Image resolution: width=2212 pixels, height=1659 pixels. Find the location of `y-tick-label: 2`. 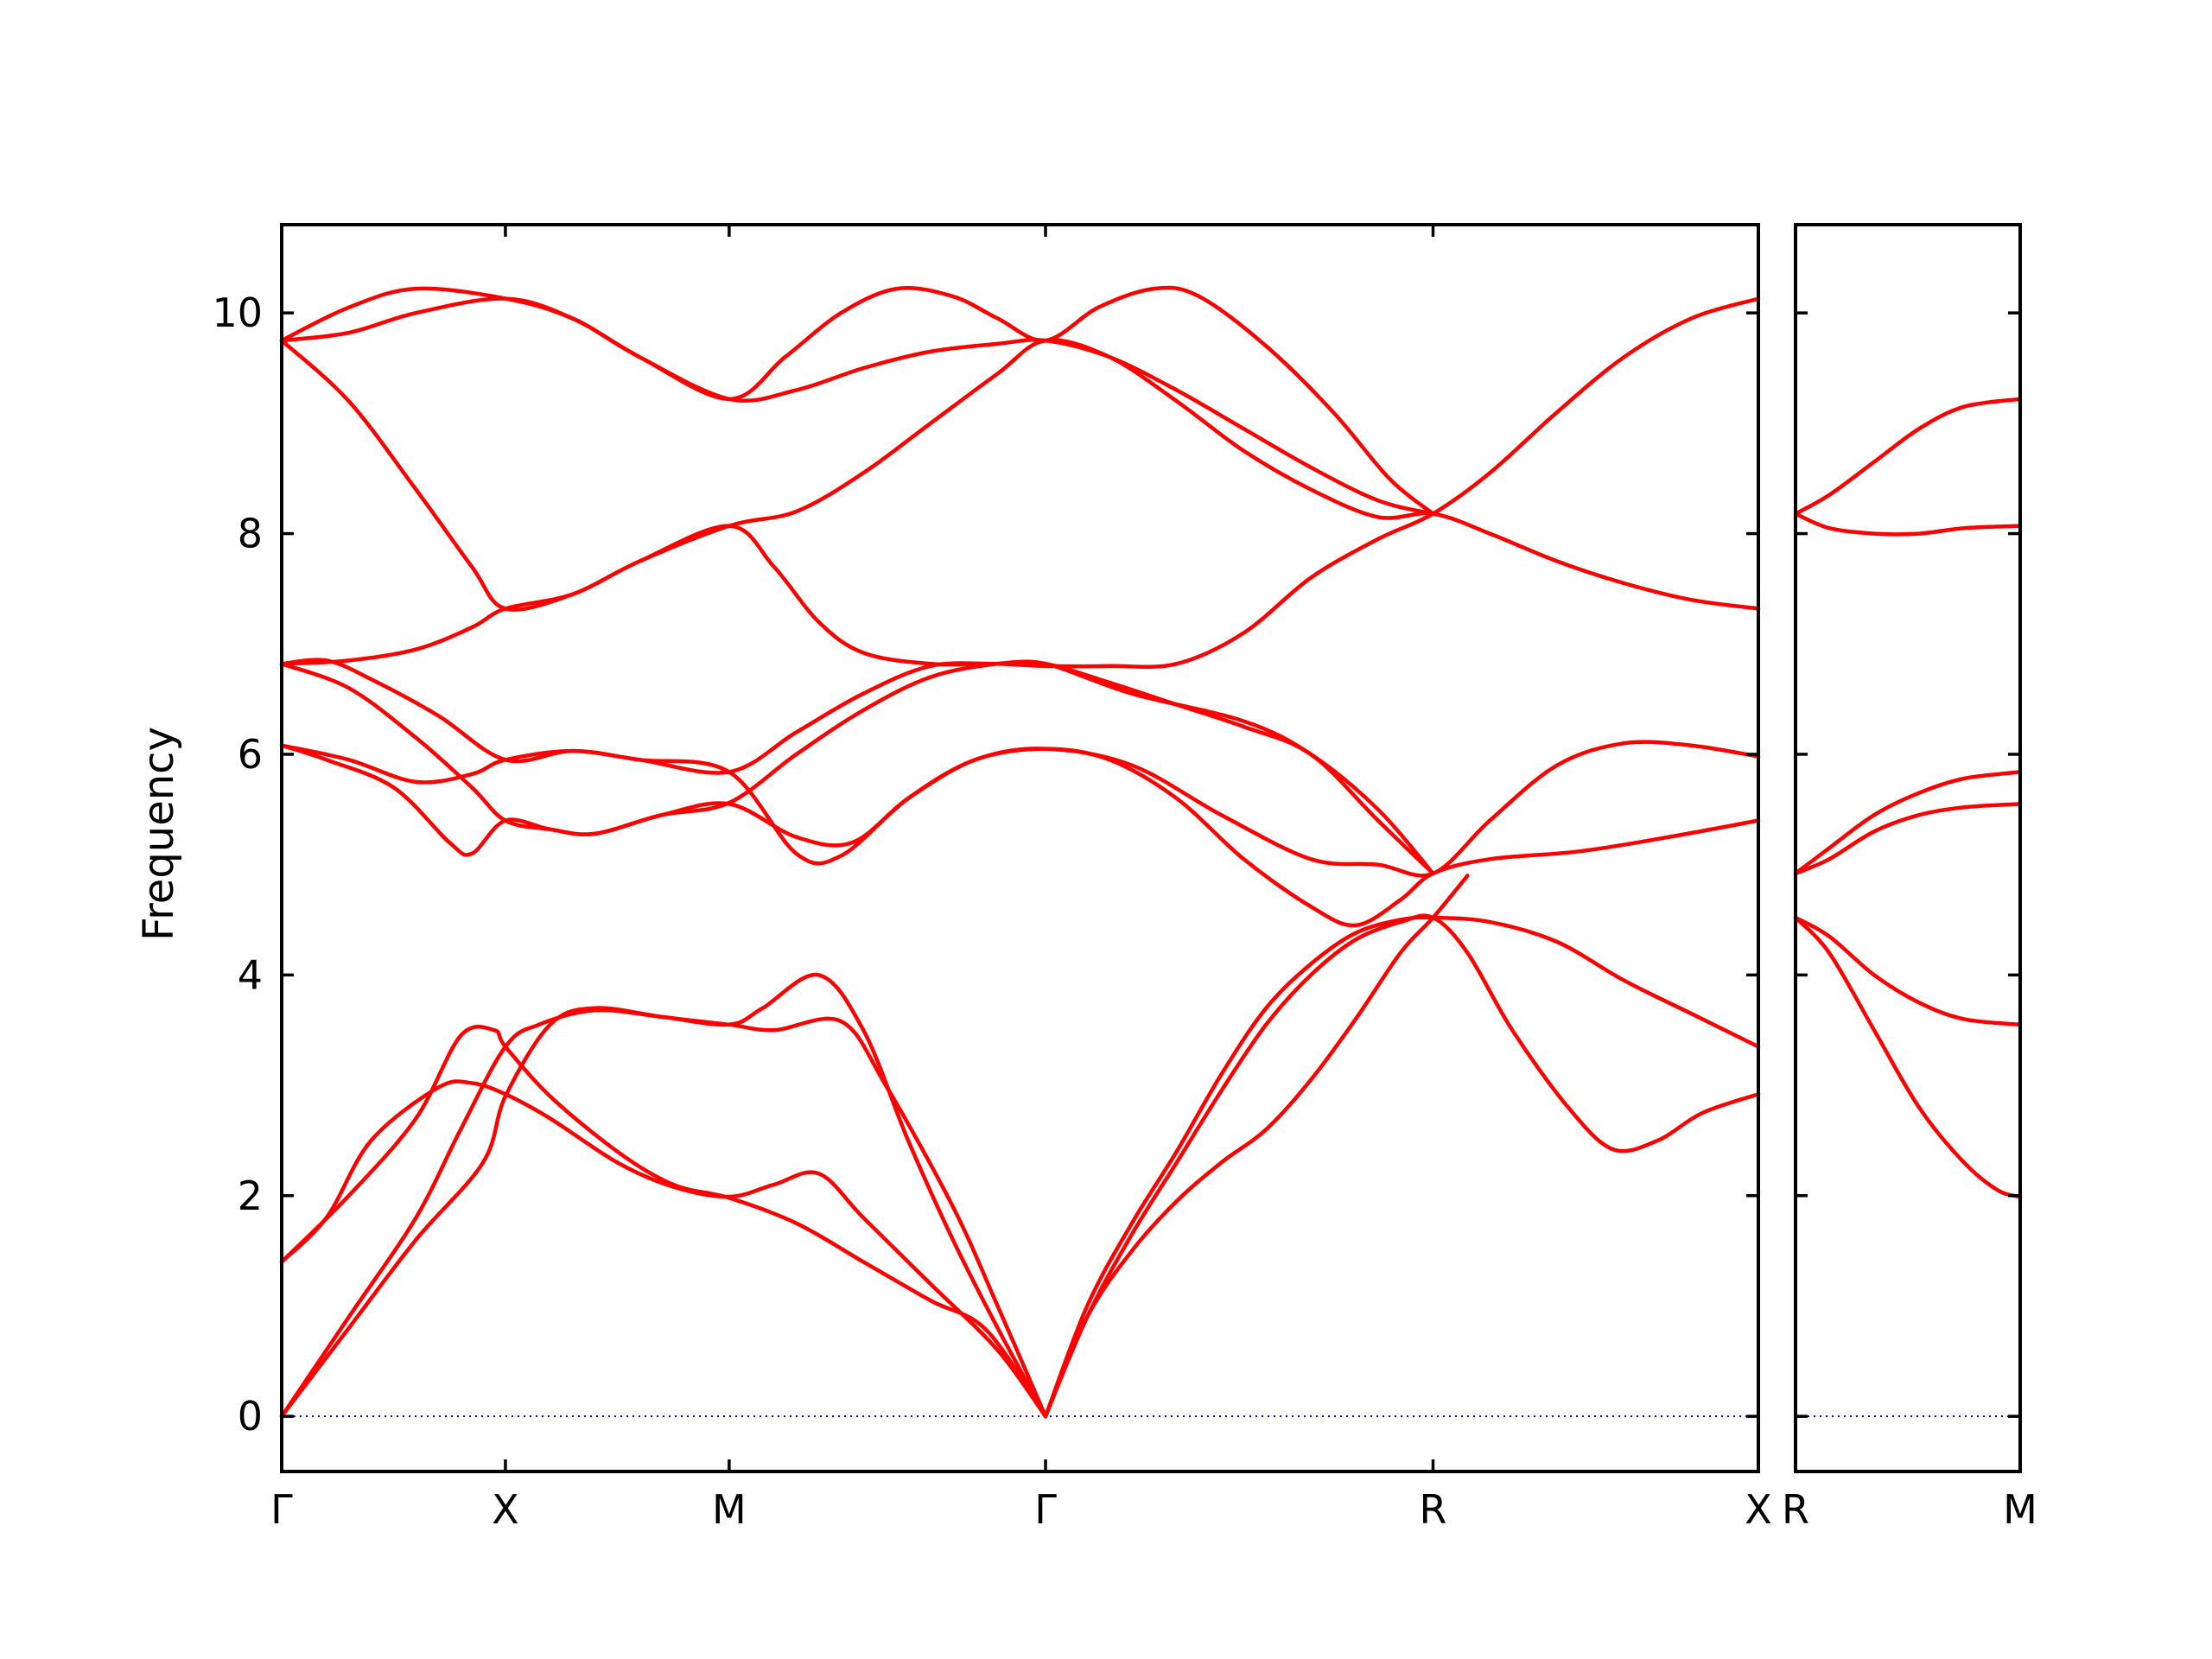

y-tick-label: 2 is located at coordinates (250, 1196).